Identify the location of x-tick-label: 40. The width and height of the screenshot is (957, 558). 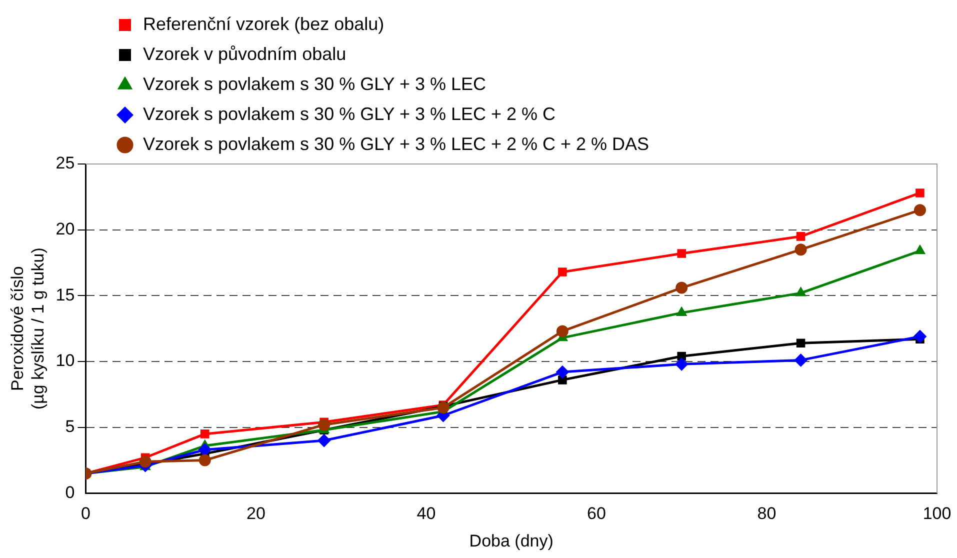
(426, 514).